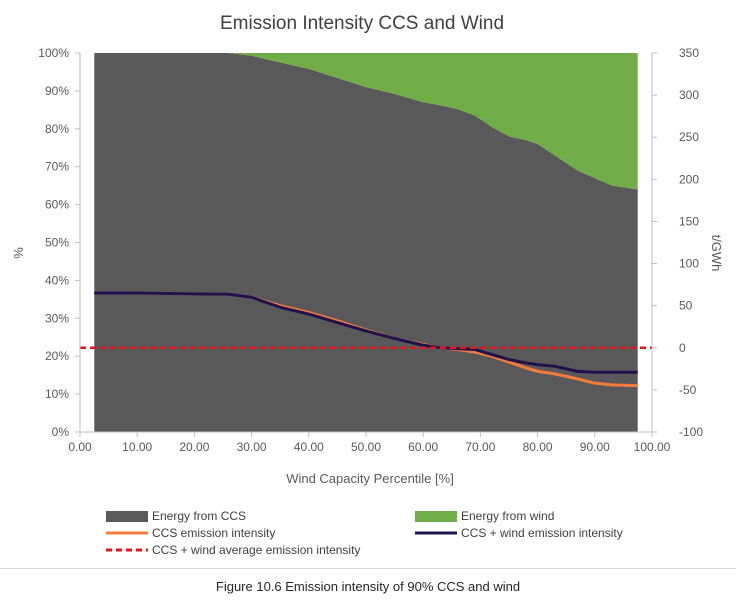 This screenshot has width=736, height=604. What do you see at coordinates (57, 280) in the screenshot?
I see `y-left-tick-label: 40%` at bounding box center [57, 280].